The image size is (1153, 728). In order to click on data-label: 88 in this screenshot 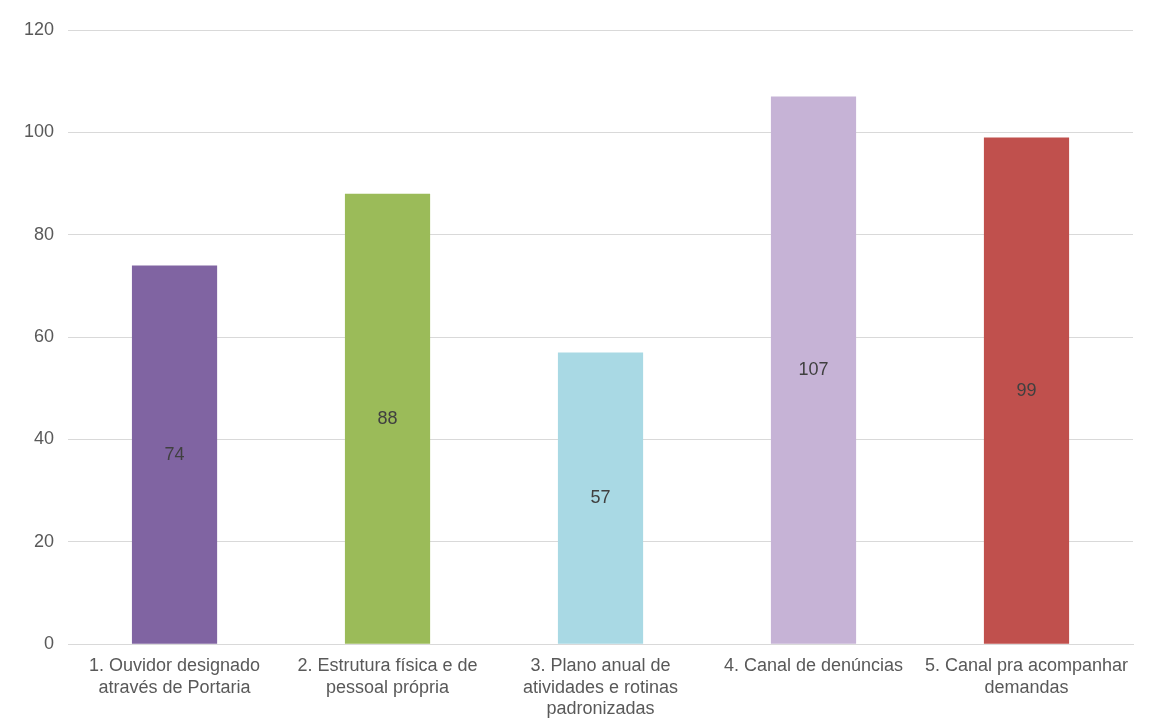, I will do `click(387, 417)`.